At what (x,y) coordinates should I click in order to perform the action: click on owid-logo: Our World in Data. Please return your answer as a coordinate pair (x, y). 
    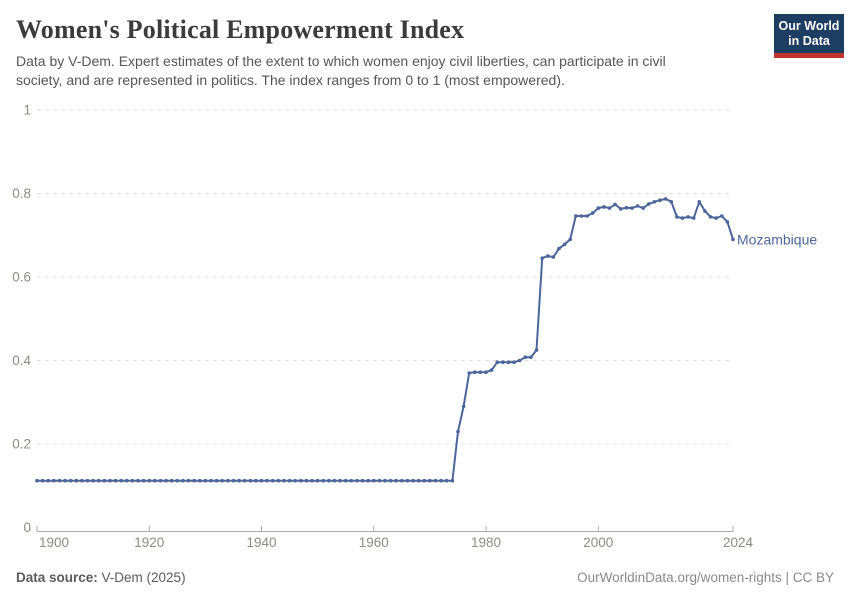
    Looking at the image, I should click on (809, 36).